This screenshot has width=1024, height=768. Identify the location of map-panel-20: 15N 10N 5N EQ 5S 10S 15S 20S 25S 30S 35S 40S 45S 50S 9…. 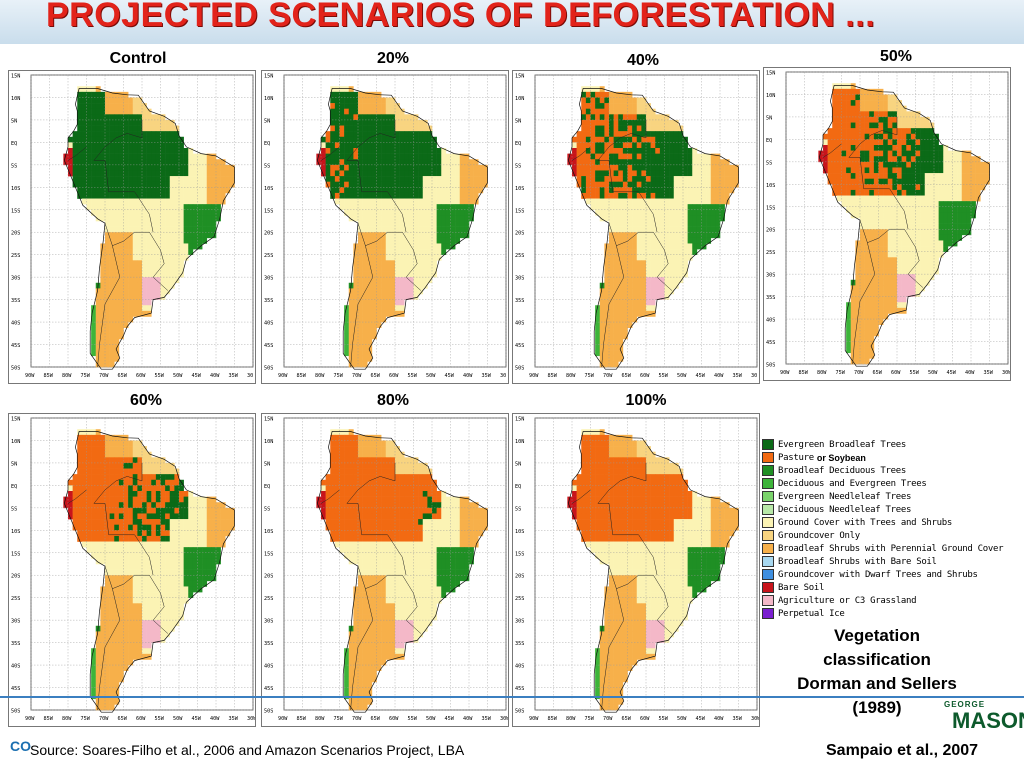
(385, 227).